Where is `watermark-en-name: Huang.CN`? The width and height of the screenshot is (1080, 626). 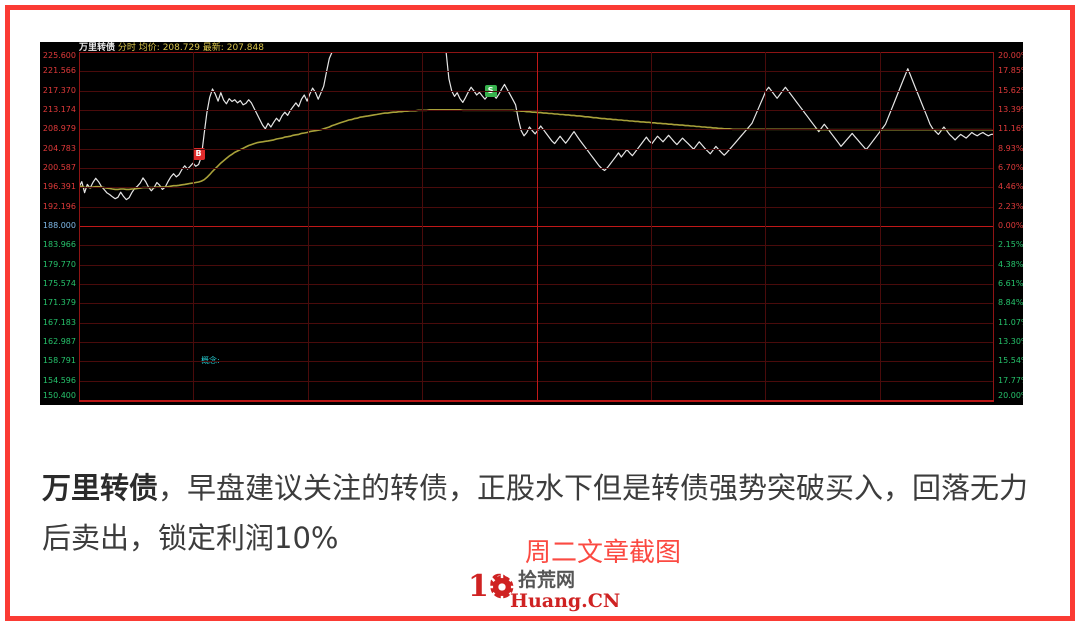 watermark-en-name: Huang.CN is located at coordinates (565, 601).